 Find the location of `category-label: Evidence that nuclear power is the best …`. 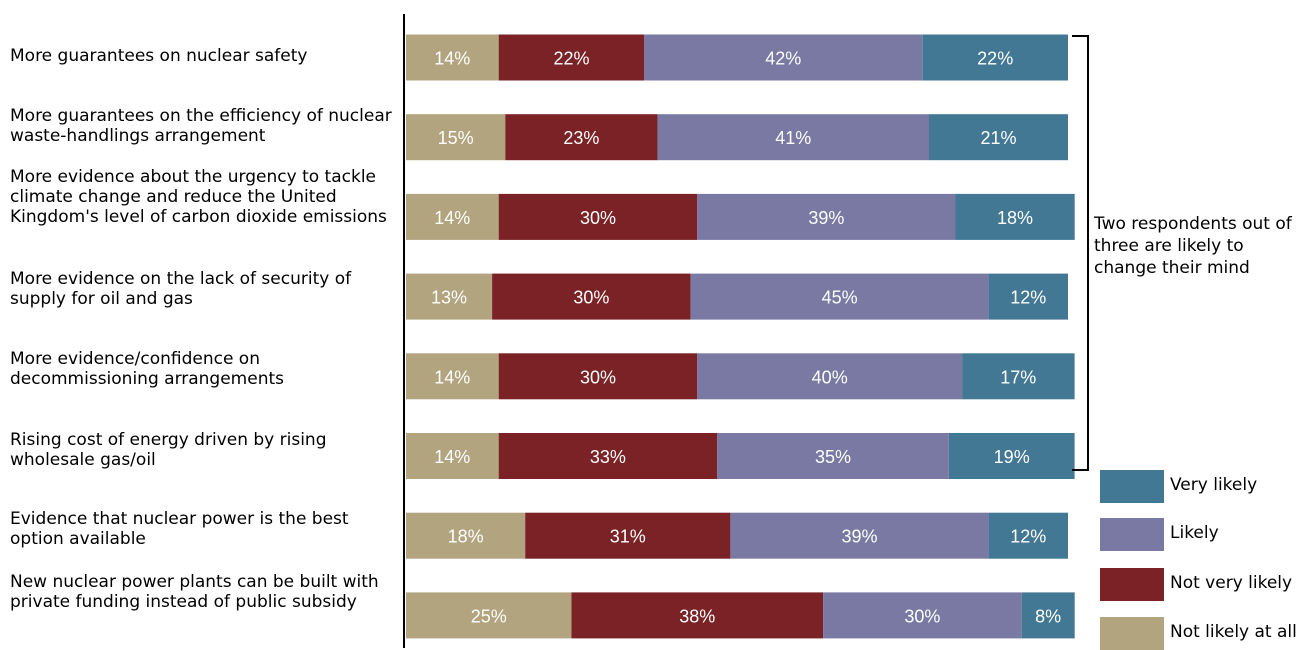

category-label: Evidence that nuclear power is the best … is located at coordinates (179, 529).